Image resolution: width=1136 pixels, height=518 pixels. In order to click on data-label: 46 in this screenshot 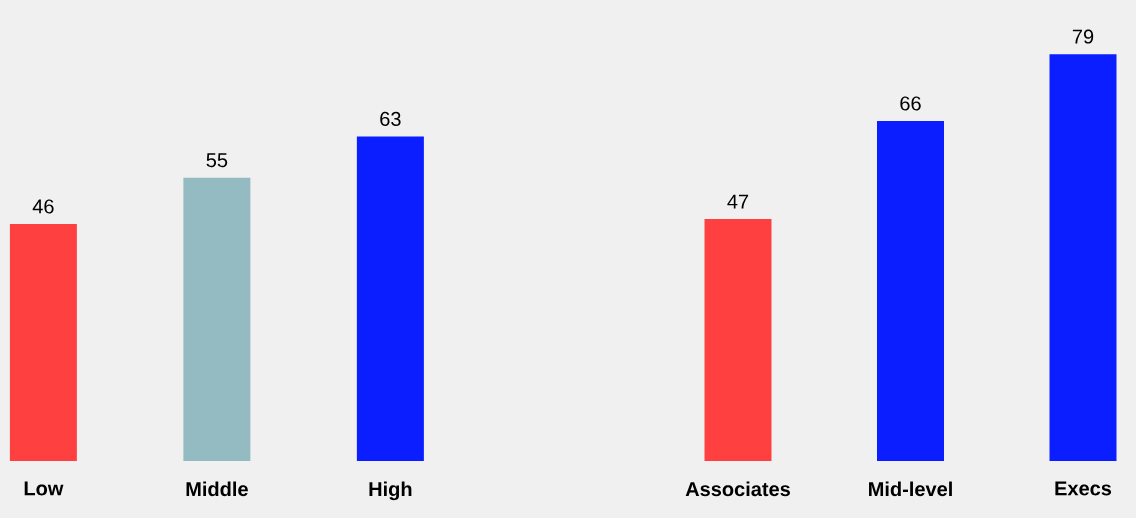, I will do `click(43, 206)`.